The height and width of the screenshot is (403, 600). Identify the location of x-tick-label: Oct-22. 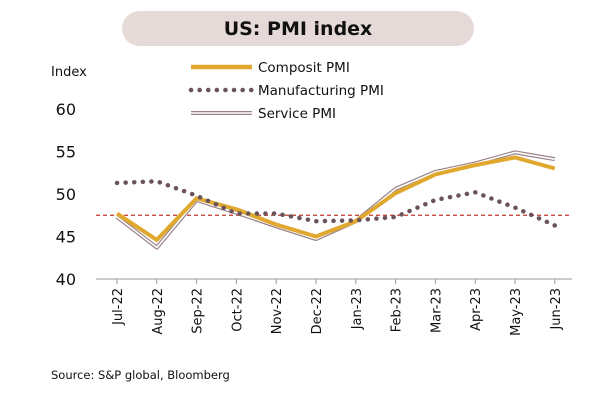
(237, 310).